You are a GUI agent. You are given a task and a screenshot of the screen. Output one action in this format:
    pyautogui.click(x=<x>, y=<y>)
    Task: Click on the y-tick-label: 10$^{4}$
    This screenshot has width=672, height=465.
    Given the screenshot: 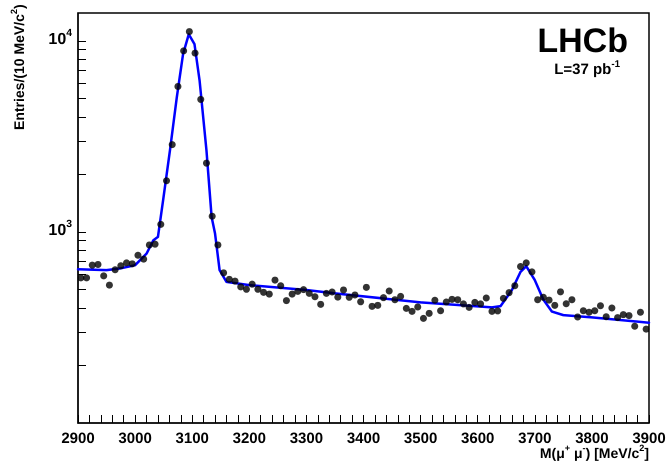 What is the action you would take?
    pyautogui.click(x=60, y=38)
    